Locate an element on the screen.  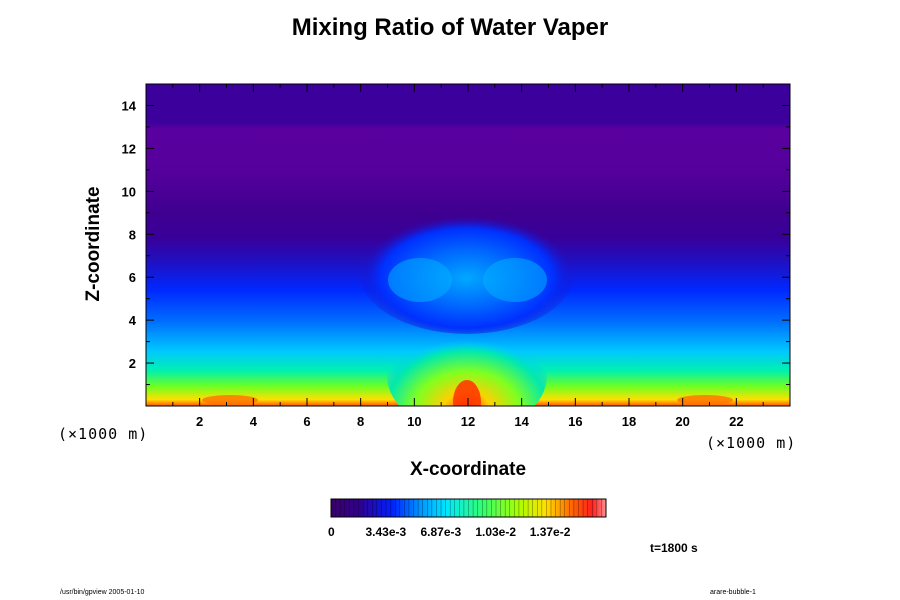
y-tick-label: 4 is located at coordinates (133, 320).